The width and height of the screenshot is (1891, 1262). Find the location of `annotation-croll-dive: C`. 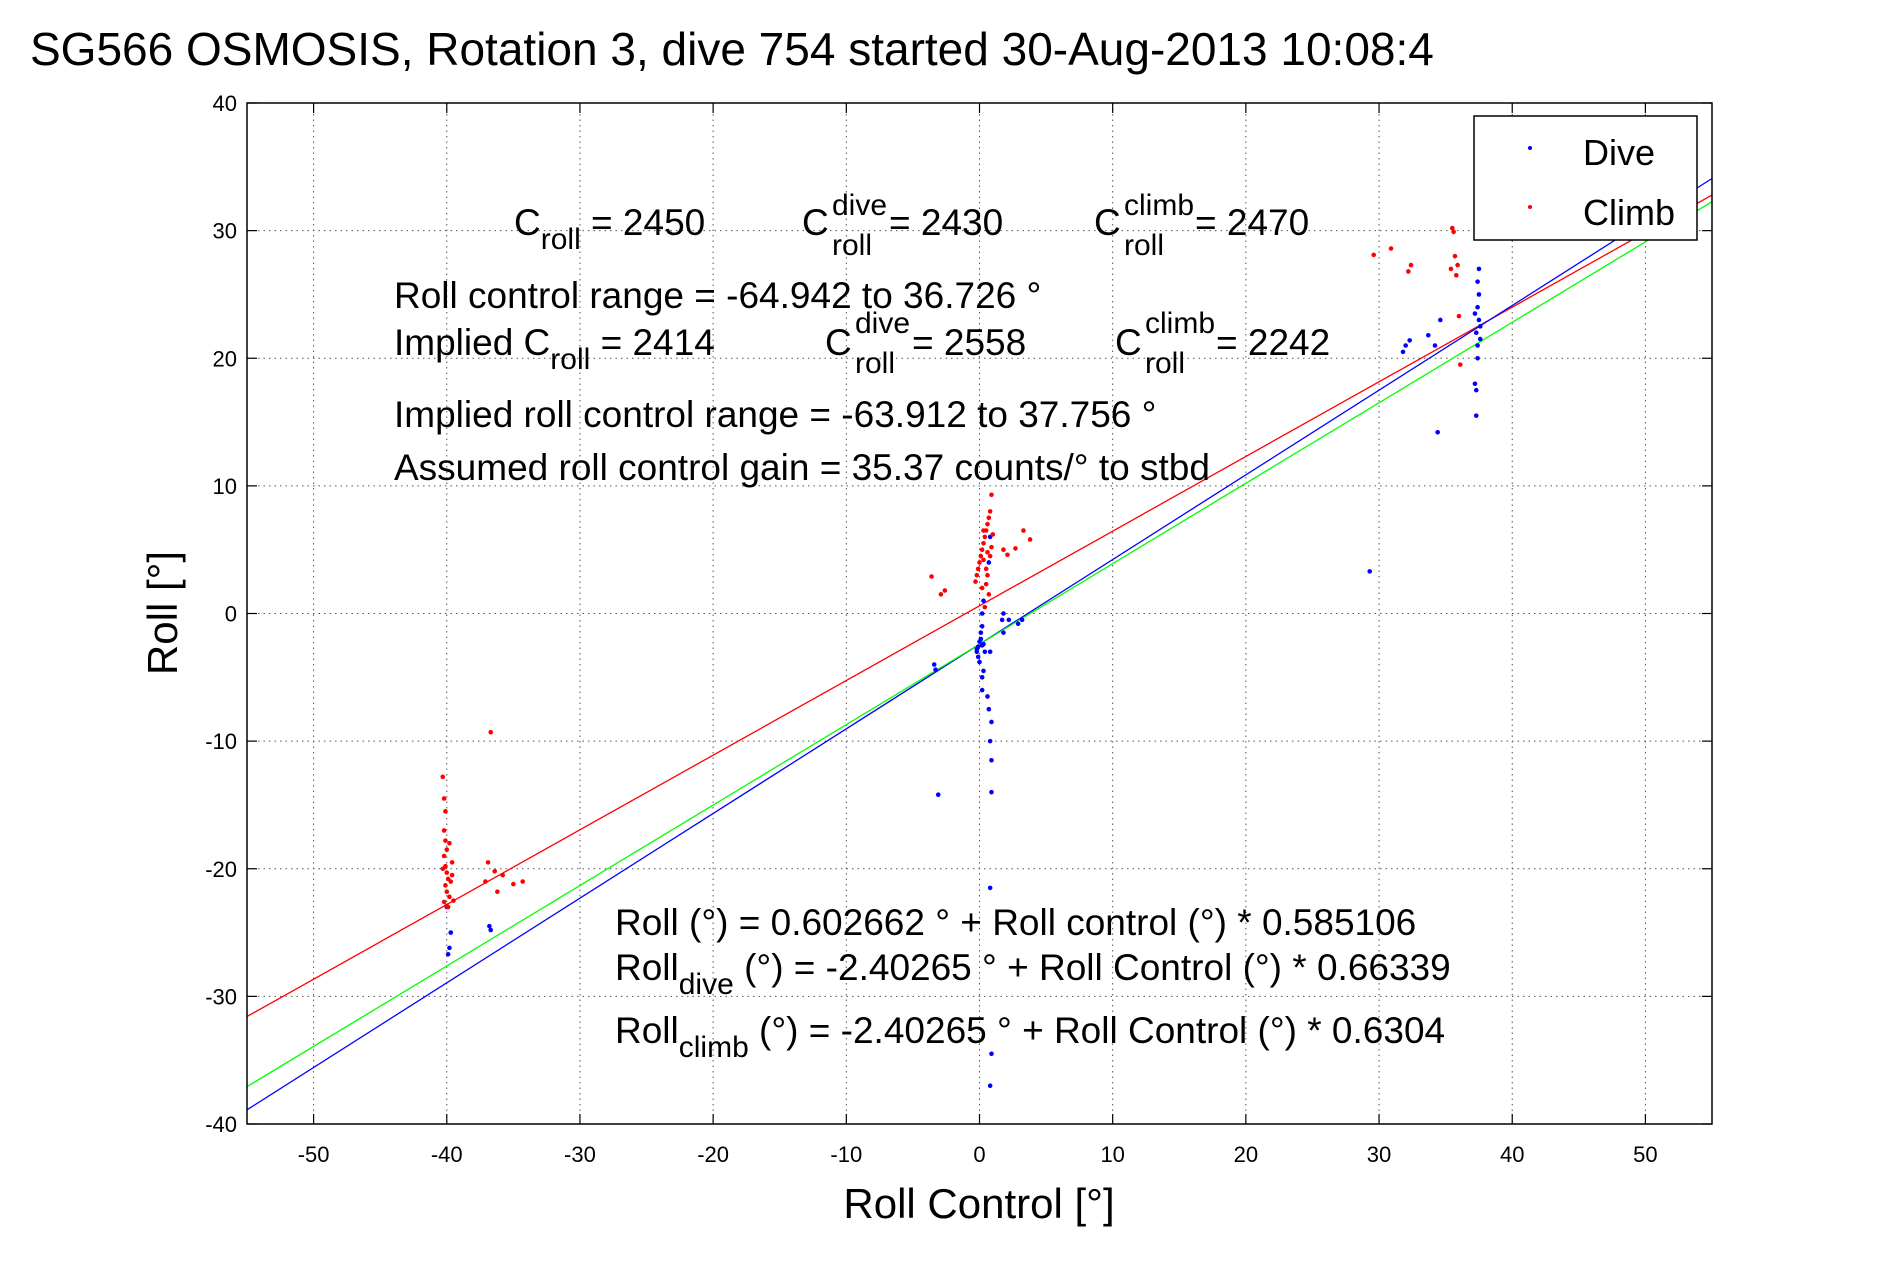

annotation-croll-dive: C is located at coordinates (815, 222).